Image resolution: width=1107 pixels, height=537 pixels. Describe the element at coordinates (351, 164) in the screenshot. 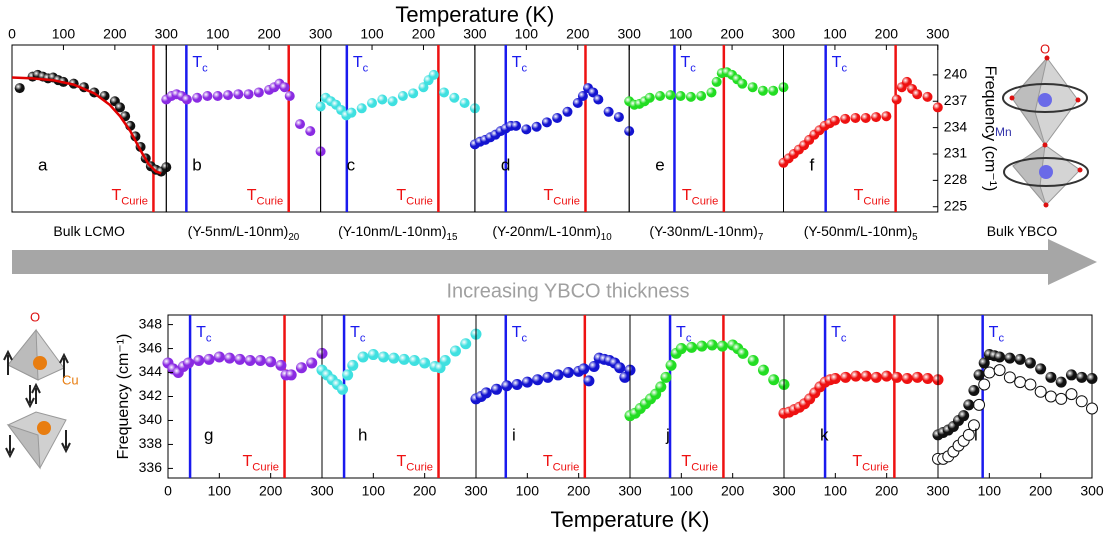

I see `panel-letter: c` at that location.